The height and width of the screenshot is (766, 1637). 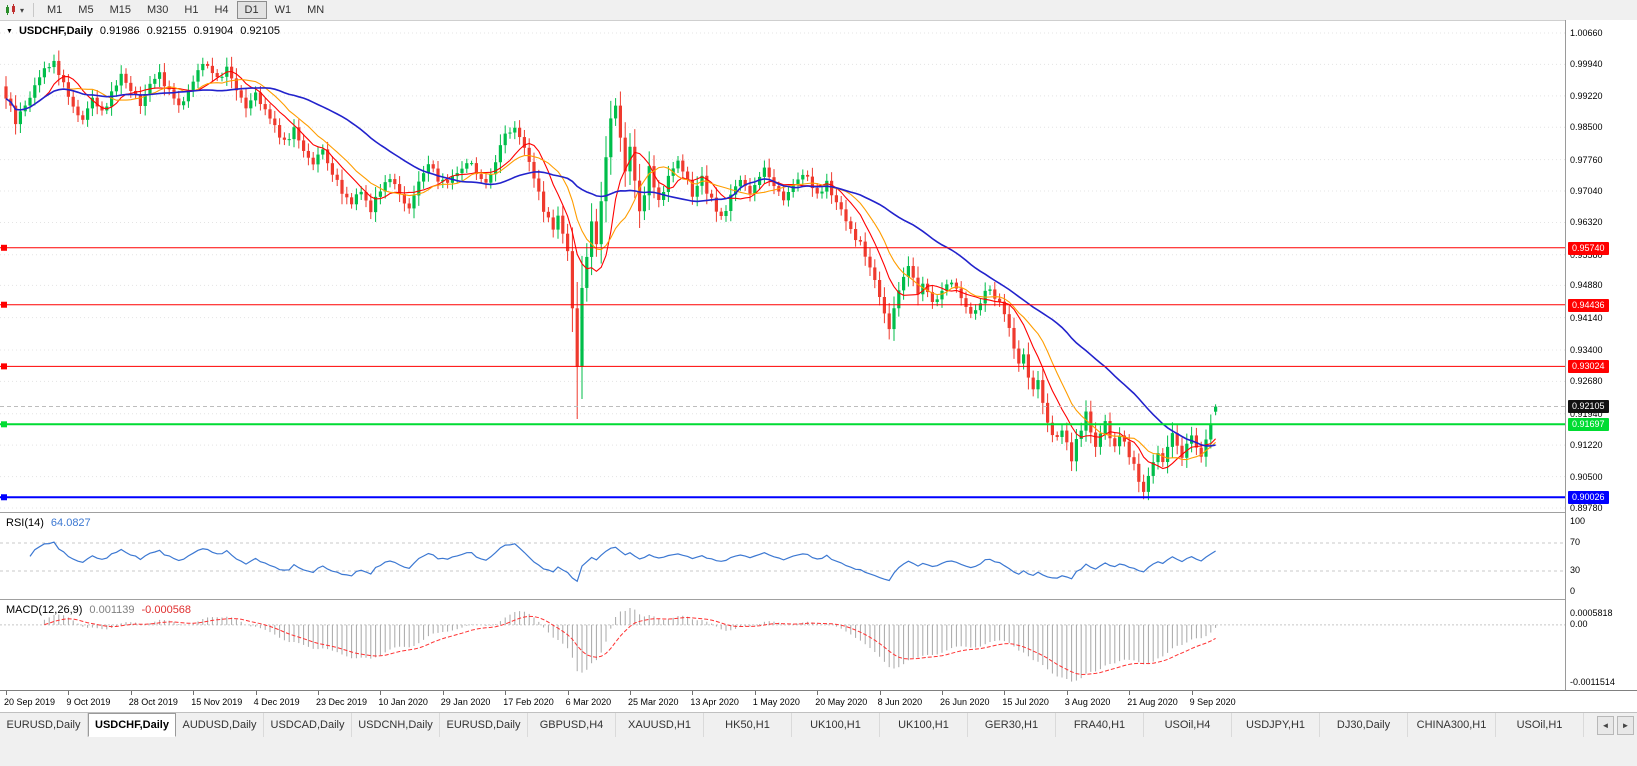 I want to click on date-label: 4 Dec 2019, so click(x=276, y=702).